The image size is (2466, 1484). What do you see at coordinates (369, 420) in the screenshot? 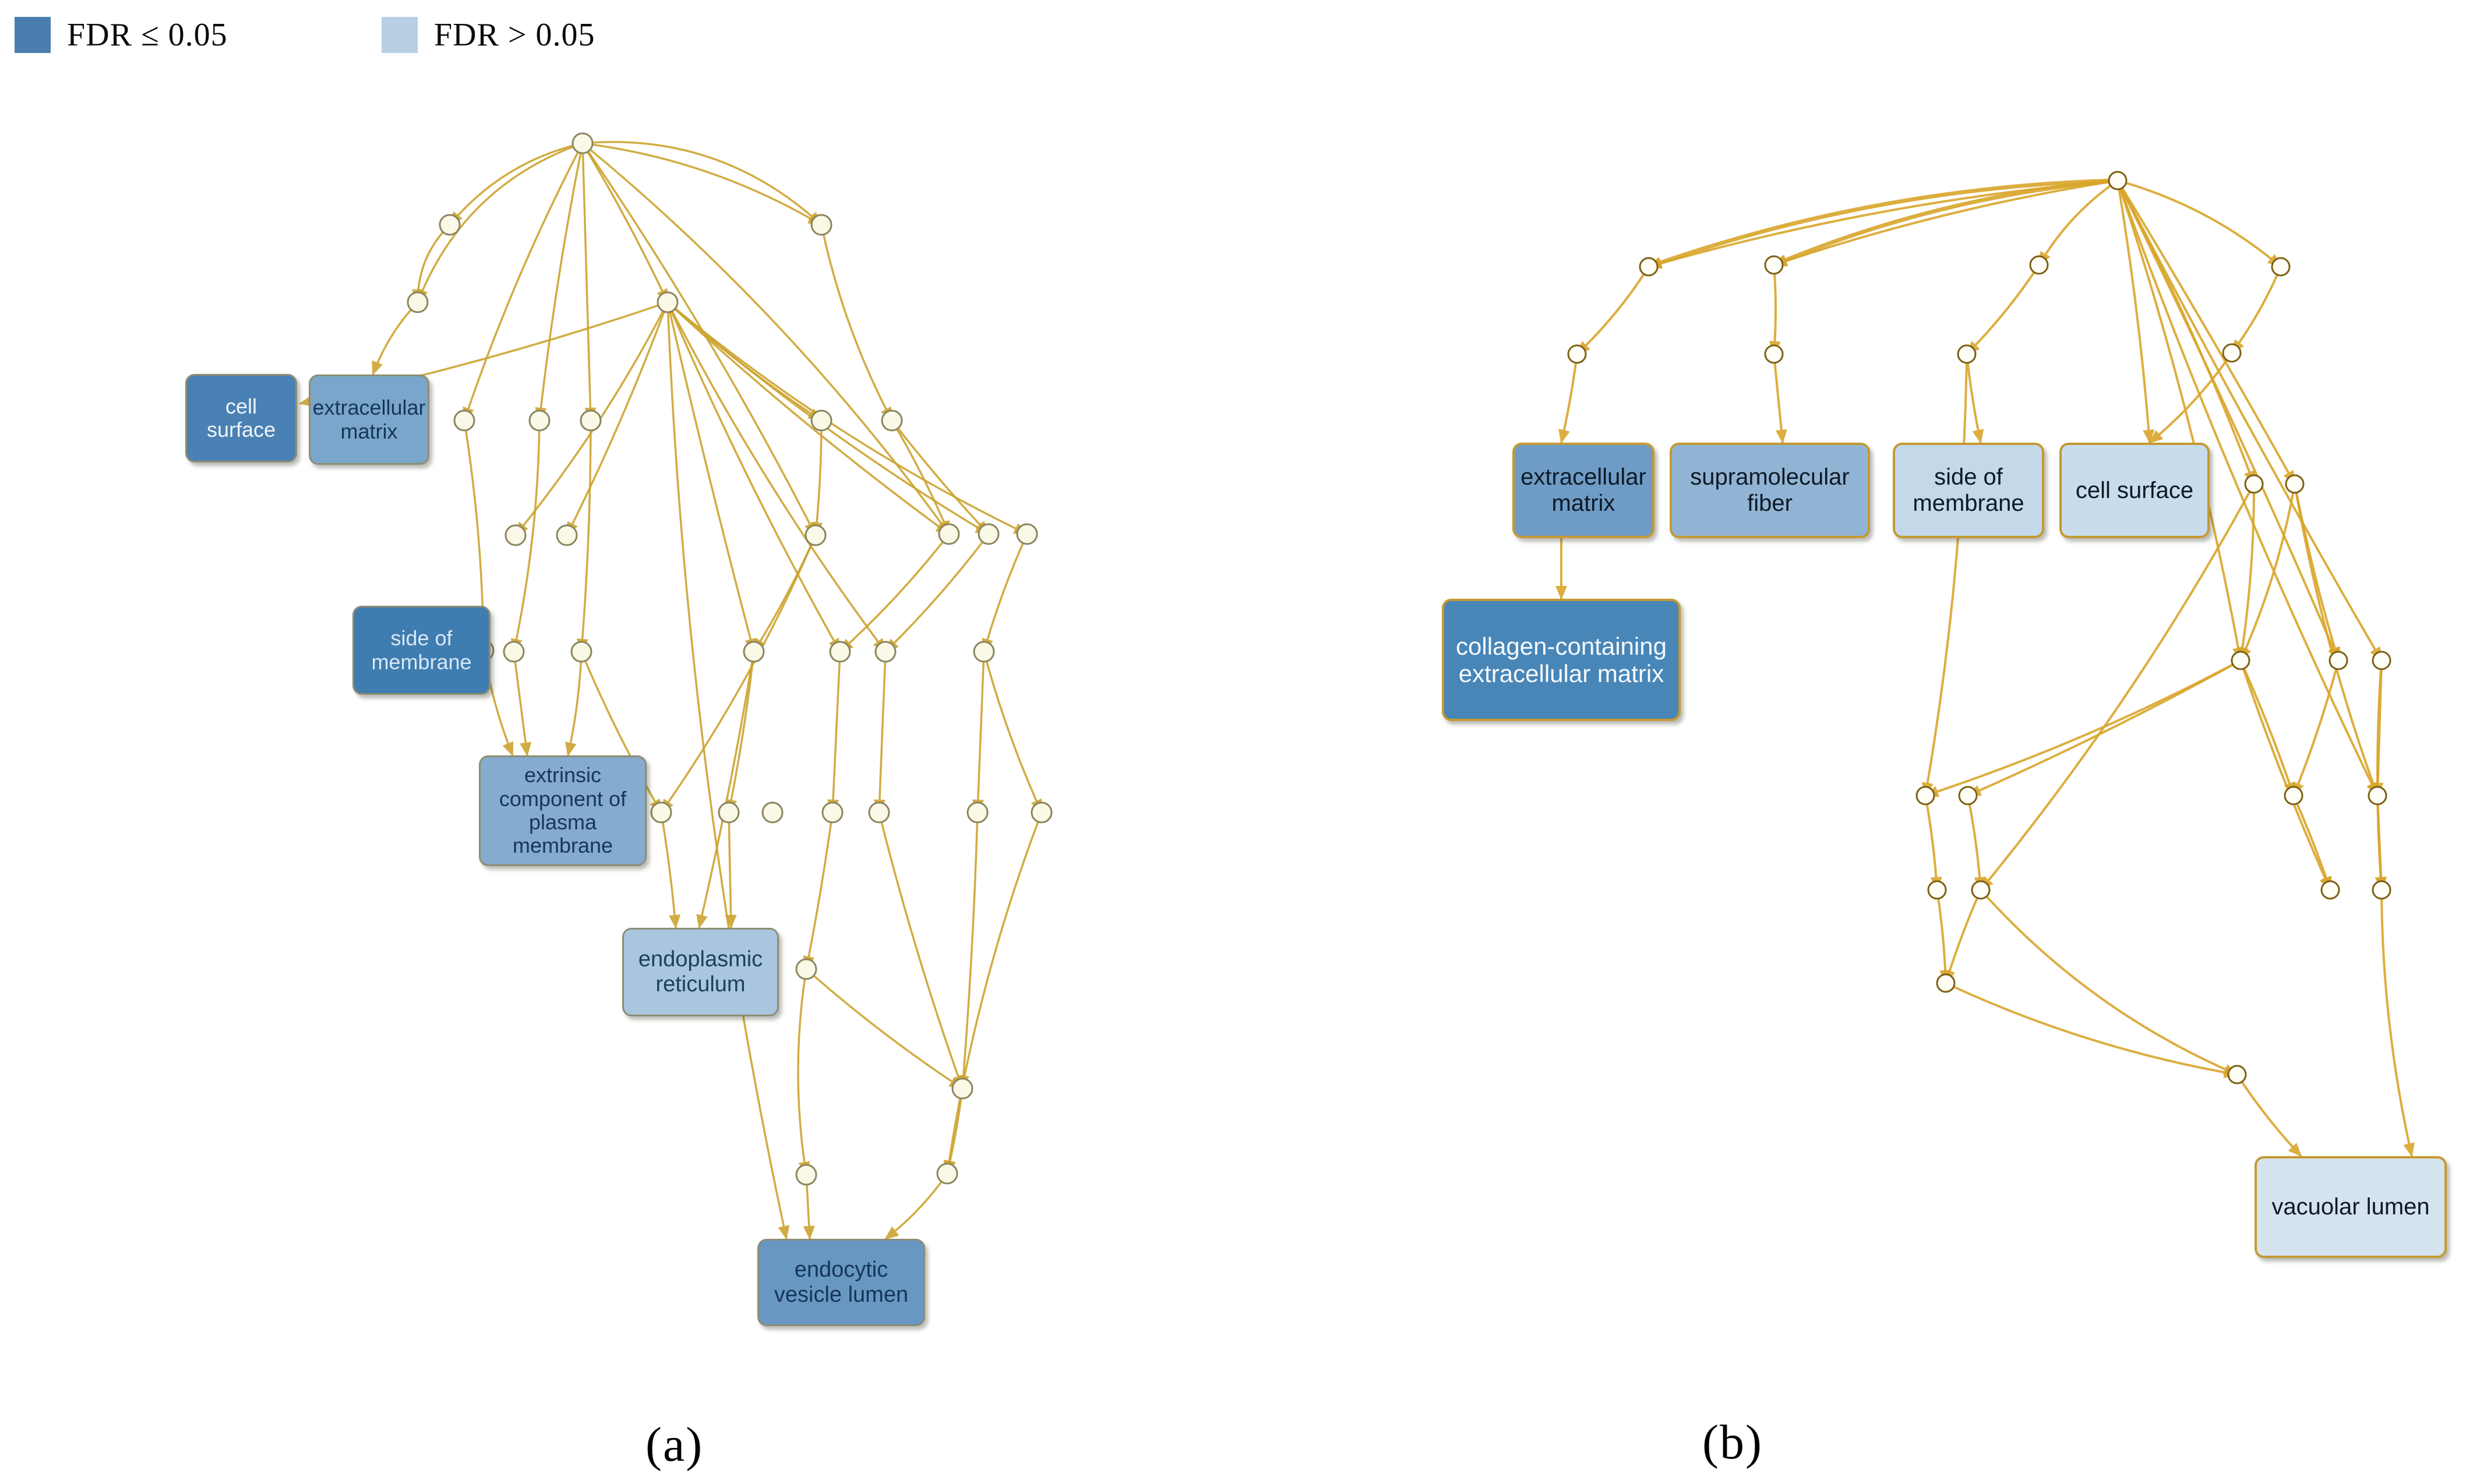
I see `go-term-box-extracellular-matrix: extracellular matrix` at bounding box center [369, 420].